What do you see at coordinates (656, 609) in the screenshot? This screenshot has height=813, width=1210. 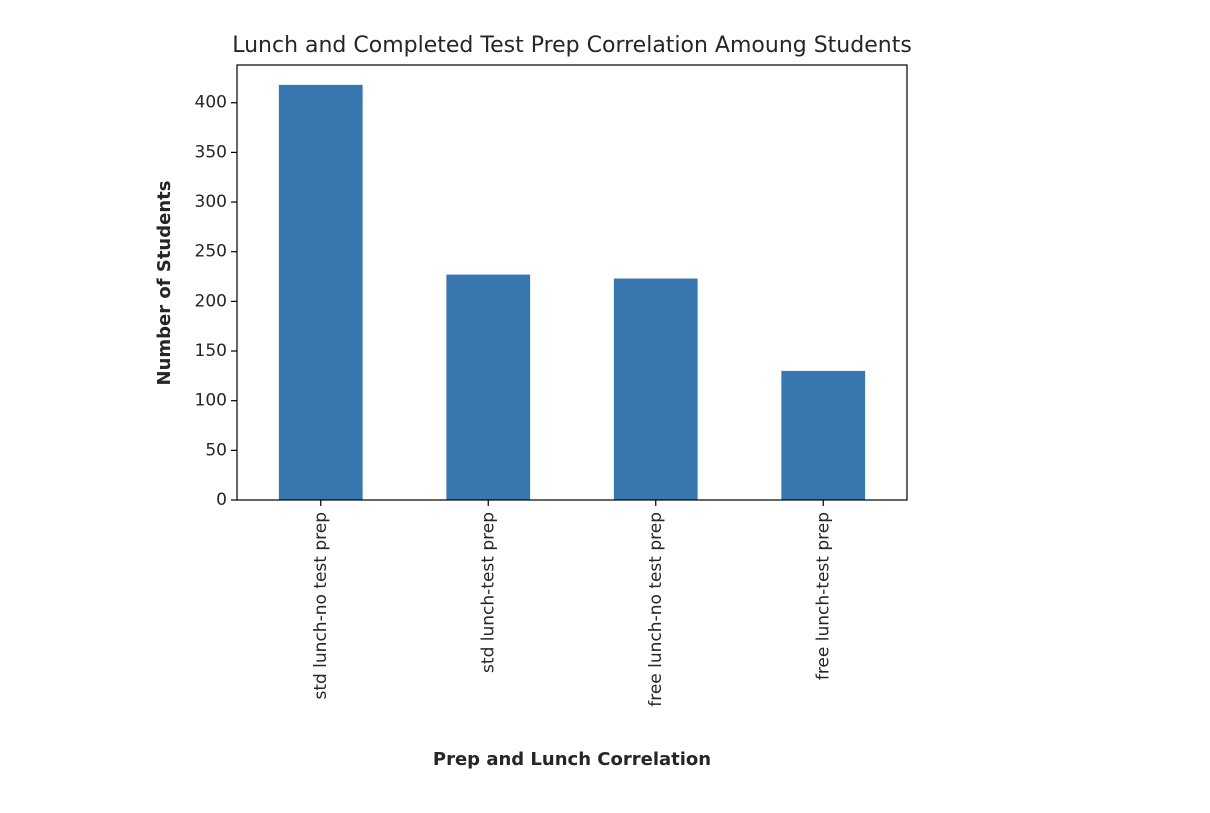 I see `x-tick-label: free lunch-no test prep` at bounding box center [656, 609].